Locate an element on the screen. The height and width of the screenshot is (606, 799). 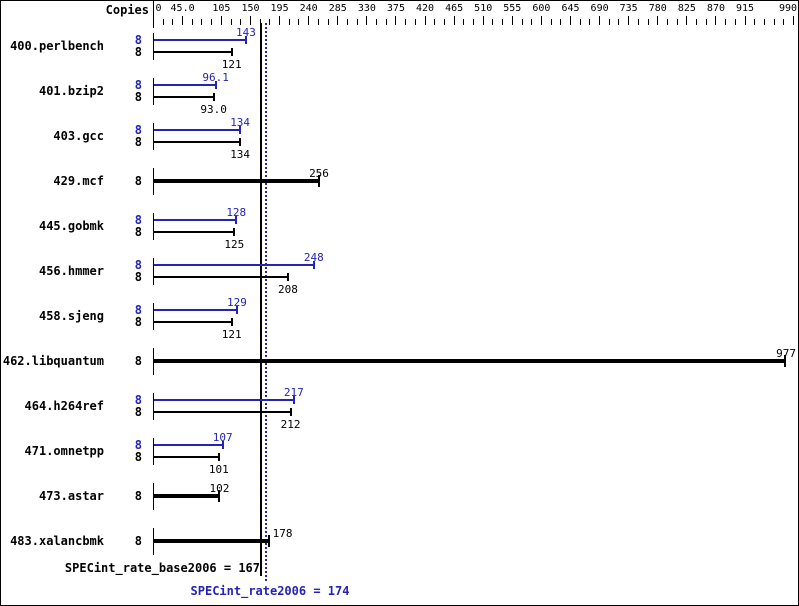
base-value-label: 121 is located at coordinates (231, 64).